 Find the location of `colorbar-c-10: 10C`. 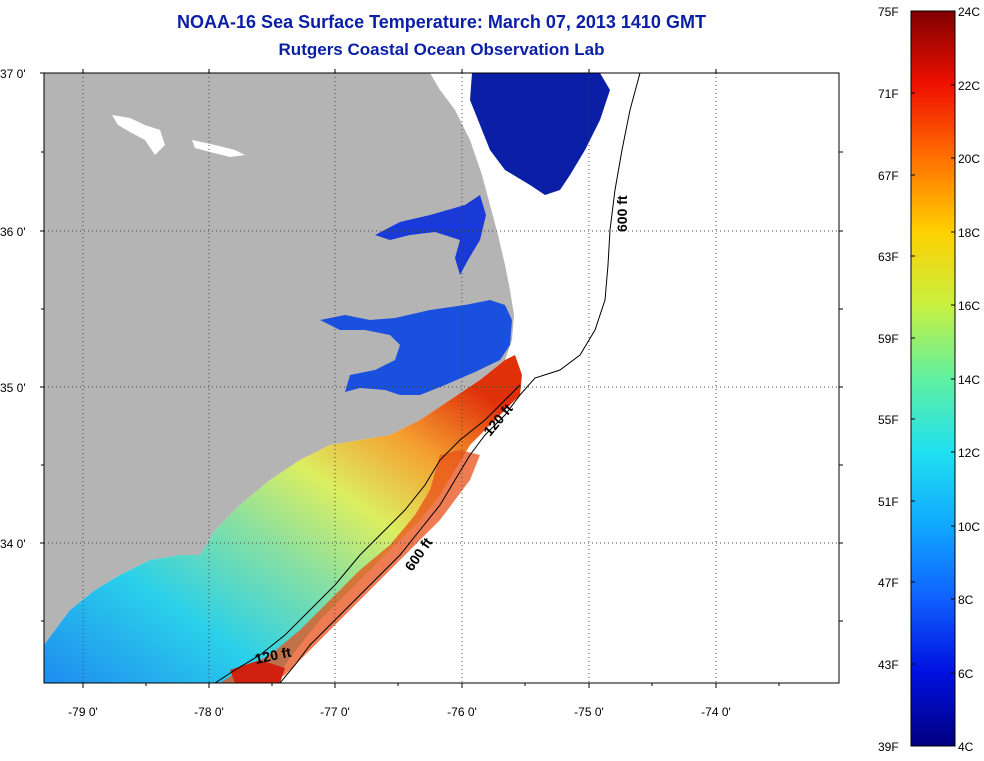

colorbar-c-10: 10C is located at coordinates (969, 527).